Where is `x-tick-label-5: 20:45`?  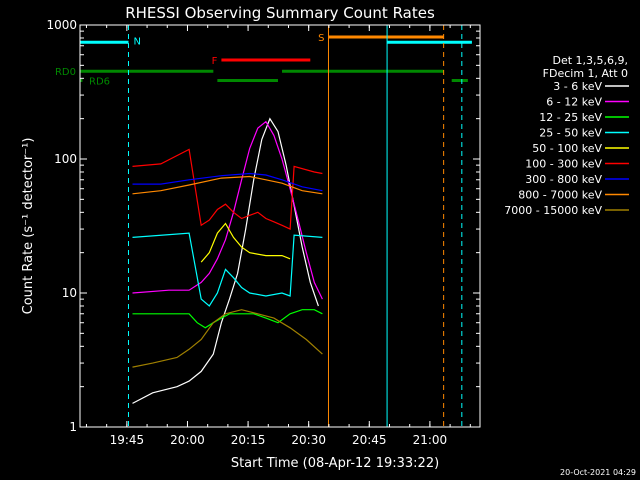
x-tick-label-5: 20:45 is located at coordinates (369, 440).